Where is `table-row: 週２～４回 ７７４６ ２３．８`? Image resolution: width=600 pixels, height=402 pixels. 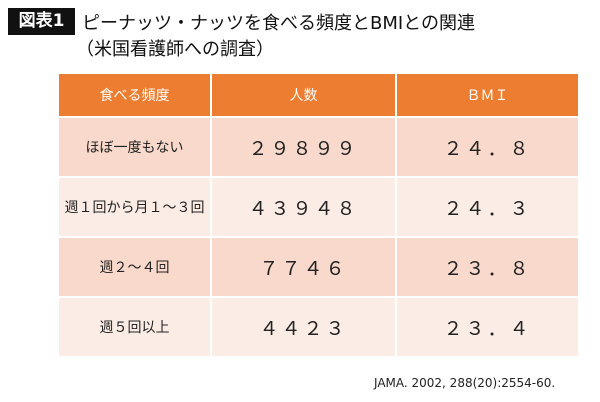 table-row: 週２～４回 ７７４６ ２３．８ is located at coordinates (318, 267).